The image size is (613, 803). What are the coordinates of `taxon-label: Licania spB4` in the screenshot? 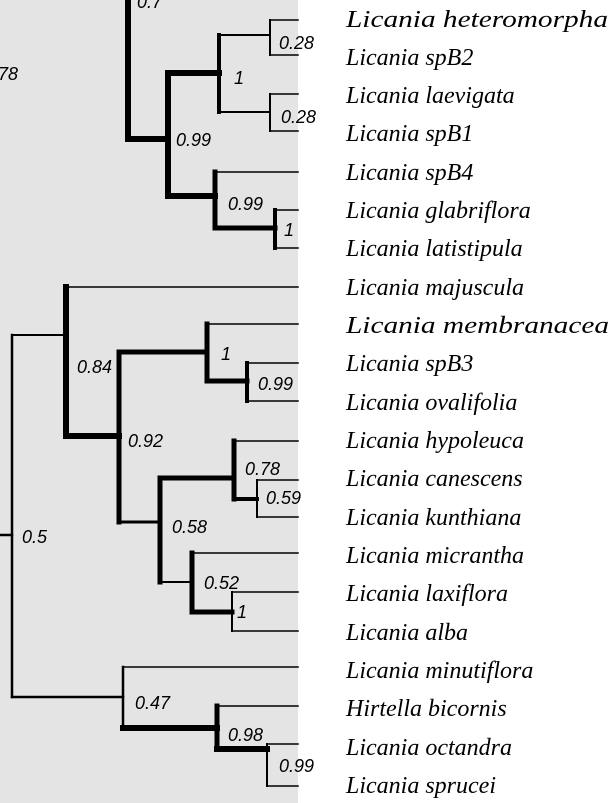 It's located at (409, 173).